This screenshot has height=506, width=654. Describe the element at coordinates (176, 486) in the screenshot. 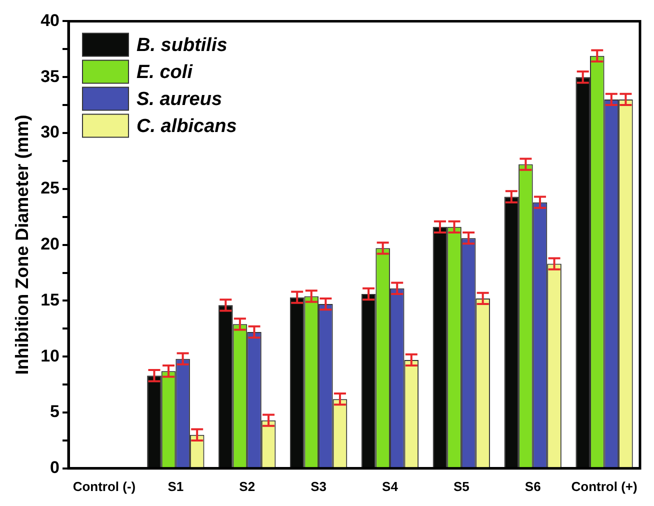

I see `x-tick-label: S1` at that location.